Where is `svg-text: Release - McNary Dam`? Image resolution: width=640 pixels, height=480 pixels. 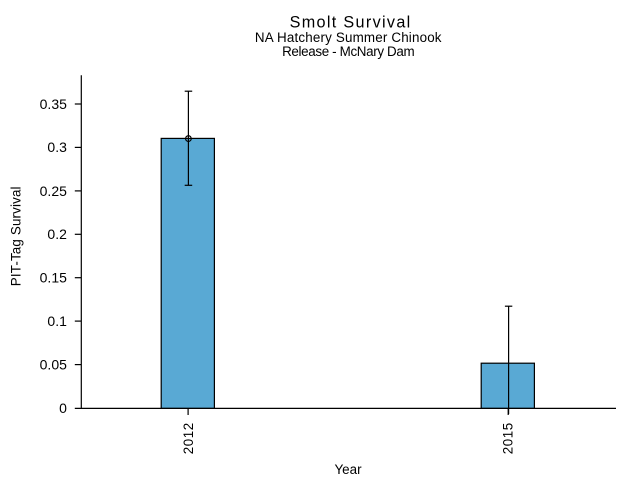
svg-text: Release - McNary Dam is located at coordinates (348, 51).